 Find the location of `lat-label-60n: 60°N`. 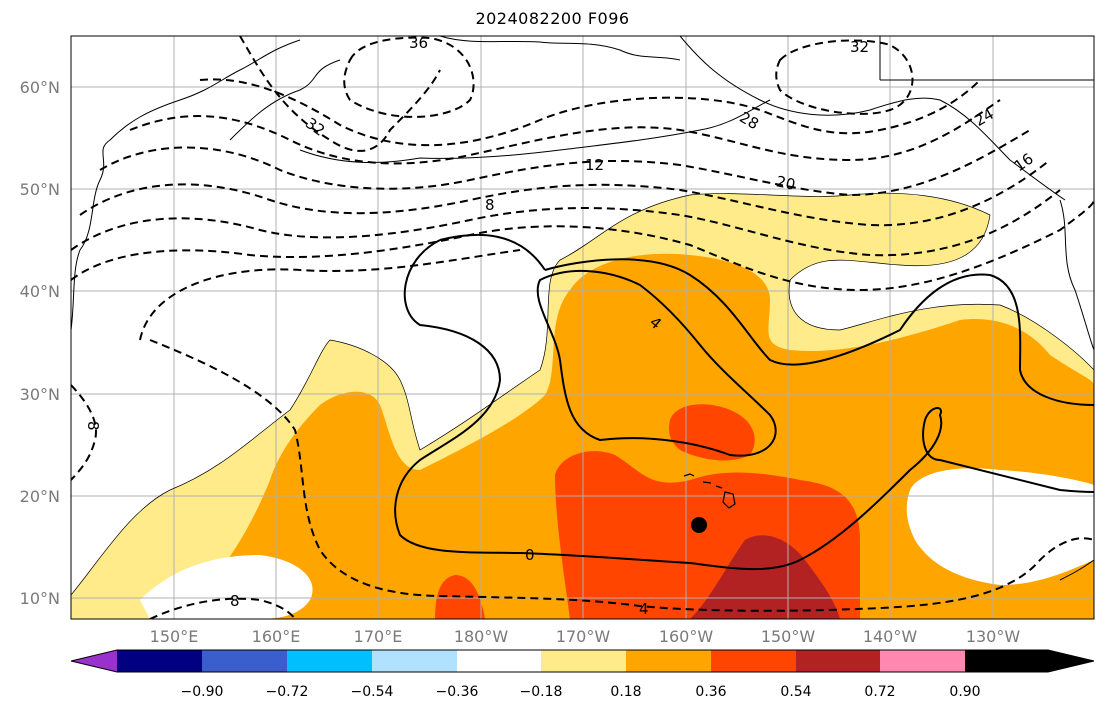

lat-label-60n: 60°N is located at coordinates (40, 87).